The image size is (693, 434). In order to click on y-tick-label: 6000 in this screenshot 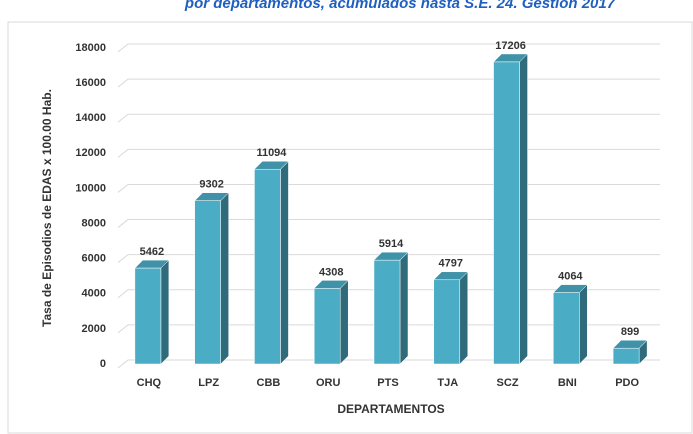, I will do `click(94, 259)`.